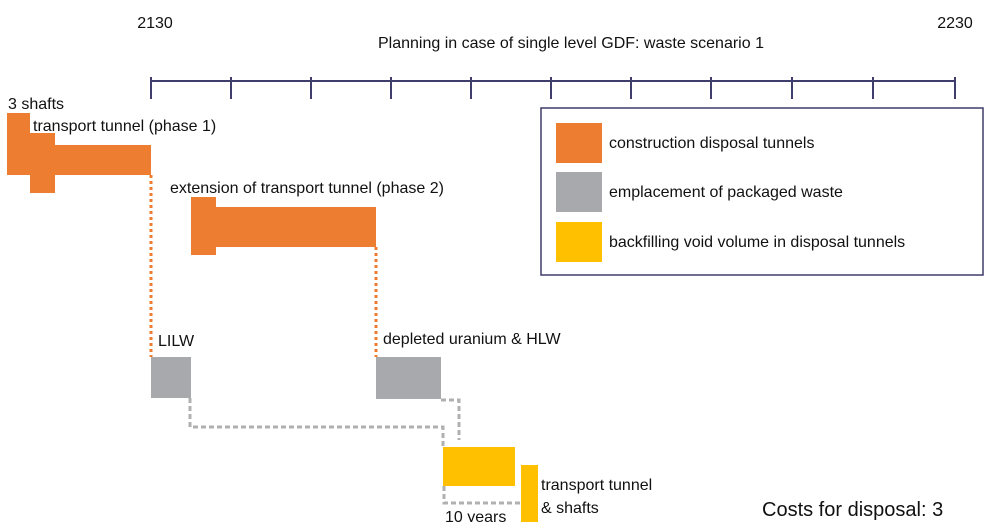 The height and width of the screenshot is (522, 985). What do you see at coordinates (124, 126) in the screenshot?
I see `label: transport tunnel (phase 1)` at bounding box center [124, 126].